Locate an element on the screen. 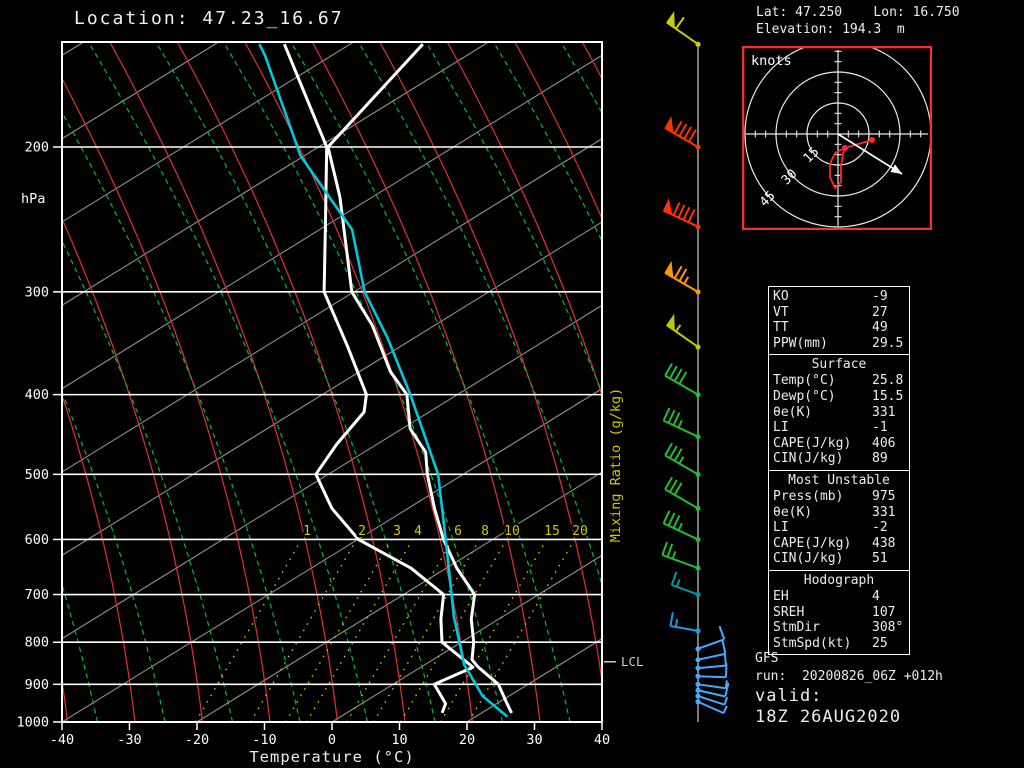 This screenshot has height=768, width=1024. stats-row: θe(K) 331 is located at coordinates (839, 513).